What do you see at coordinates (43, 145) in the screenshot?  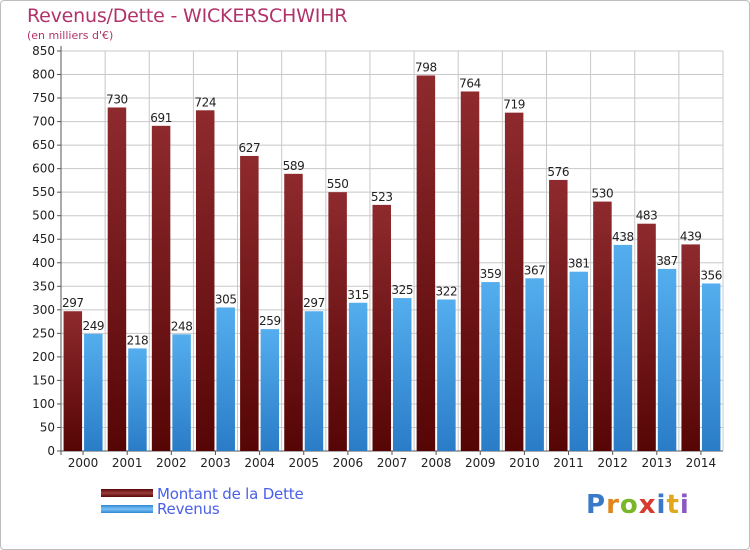 I see `y-tick-label: 650` at bounding box center [43, 145].